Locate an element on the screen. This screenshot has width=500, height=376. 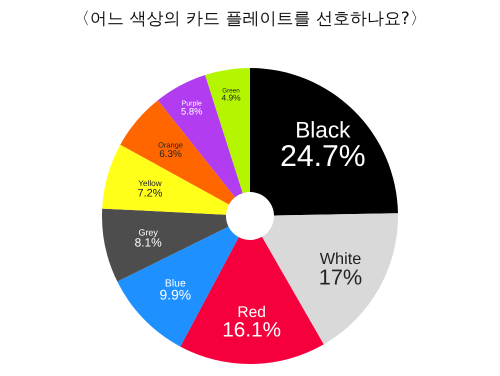
slice-label: Grey is located at coordinates (148, 232).